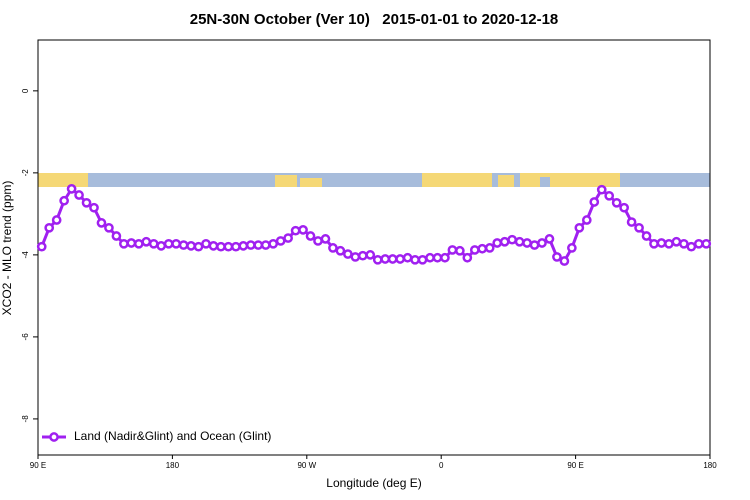  Describe the element at coordinates (374, 180) in the screenshot. I see `land-ocean-strip` at that location.